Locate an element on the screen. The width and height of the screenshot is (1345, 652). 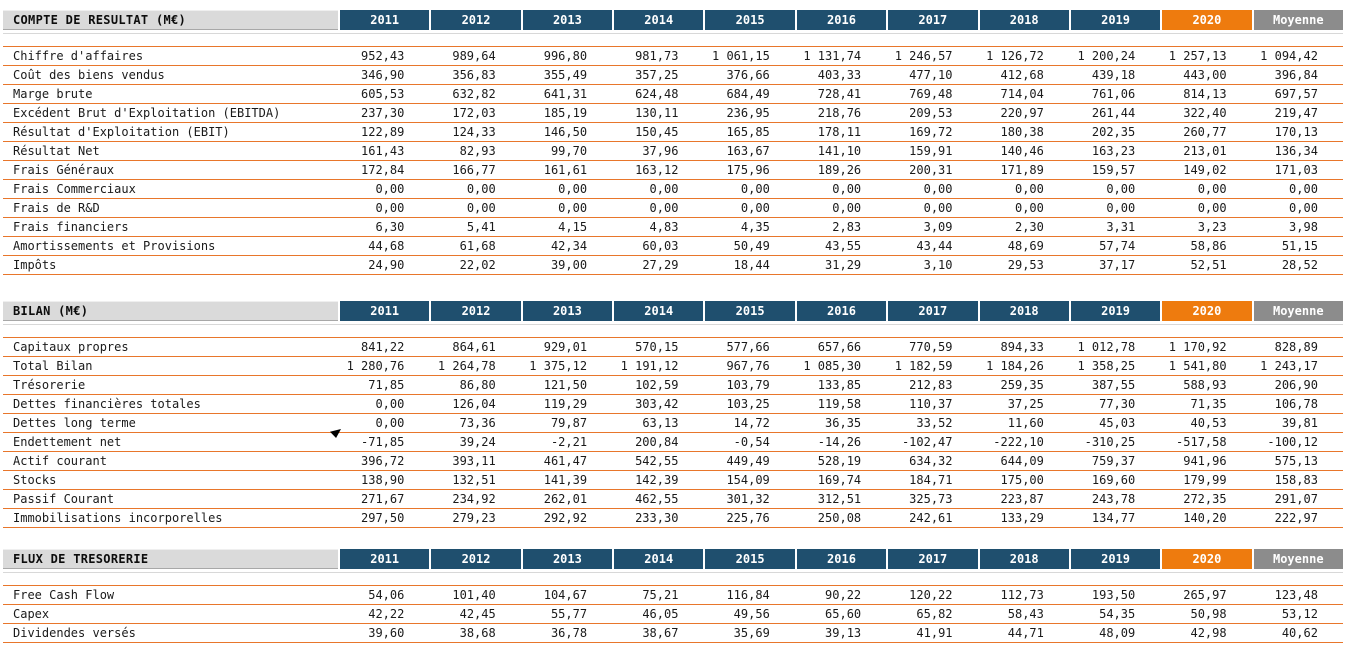
value-cell: 43,44 is located at coordinates (934, 246).